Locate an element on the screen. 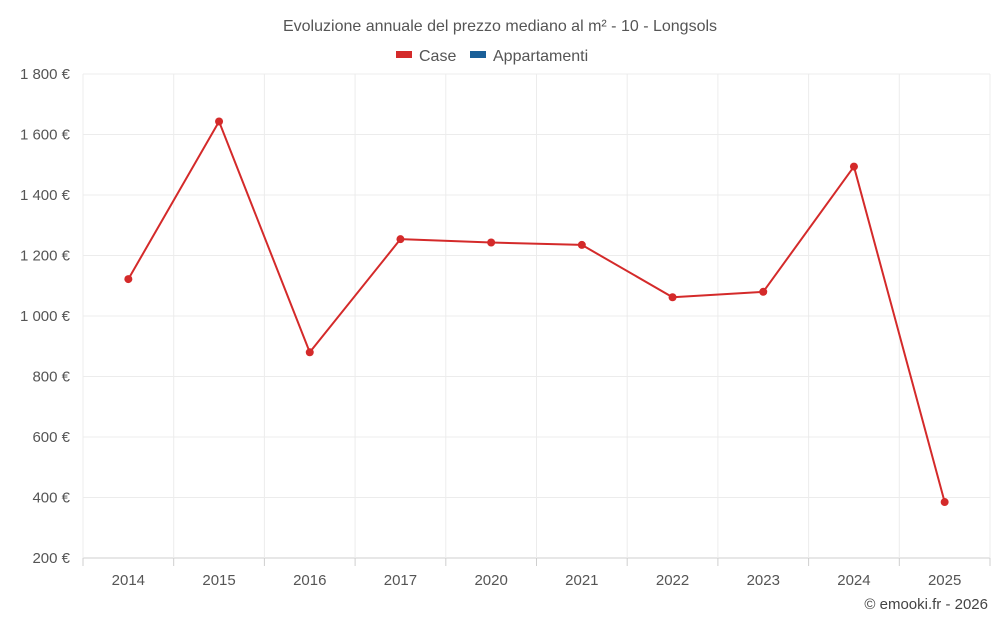 Image resolution: width=1000 pixels, height=625 pixels. data-point-case-2015 is located at coordinates (219, 121).